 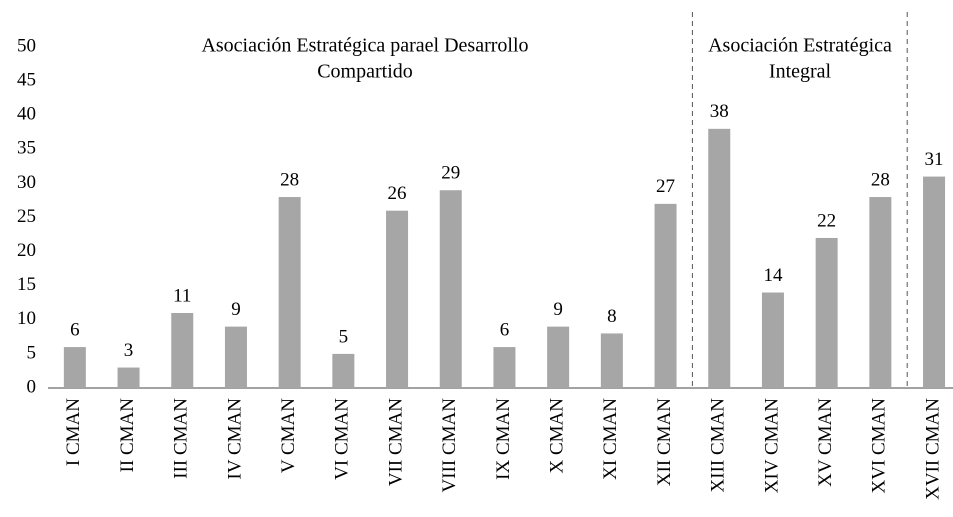 I want to click on x-tick-label: II CMAN, so click(x=127, y=435).